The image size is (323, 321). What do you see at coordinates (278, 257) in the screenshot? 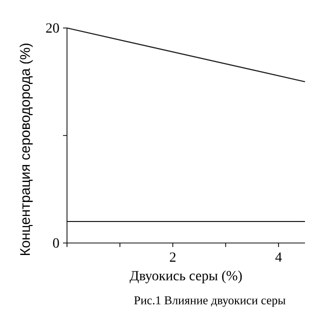
I see `x-tick-label: 4` at bounding box center [278, 257].